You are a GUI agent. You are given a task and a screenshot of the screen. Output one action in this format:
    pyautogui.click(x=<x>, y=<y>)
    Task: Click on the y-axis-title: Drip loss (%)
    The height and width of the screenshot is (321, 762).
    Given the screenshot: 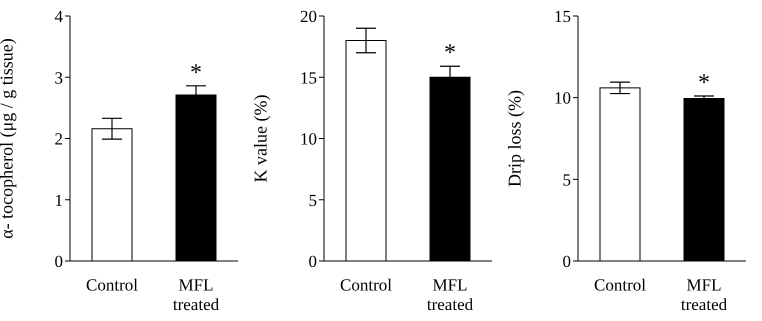 What is the action you would take?
    pyautogui.click(x=514, y=138)
    